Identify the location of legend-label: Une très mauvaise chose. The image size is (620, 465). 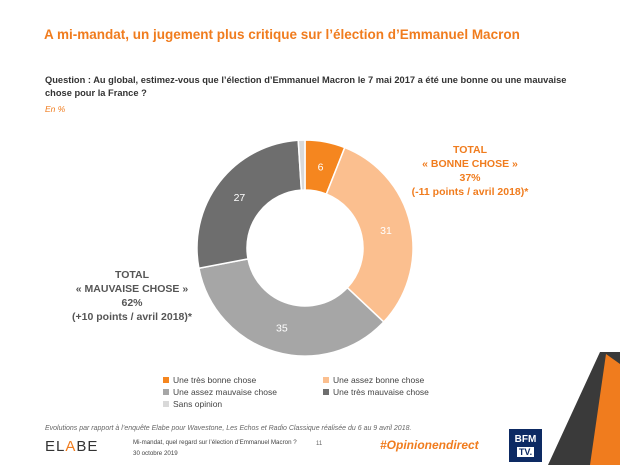
(381, 392).